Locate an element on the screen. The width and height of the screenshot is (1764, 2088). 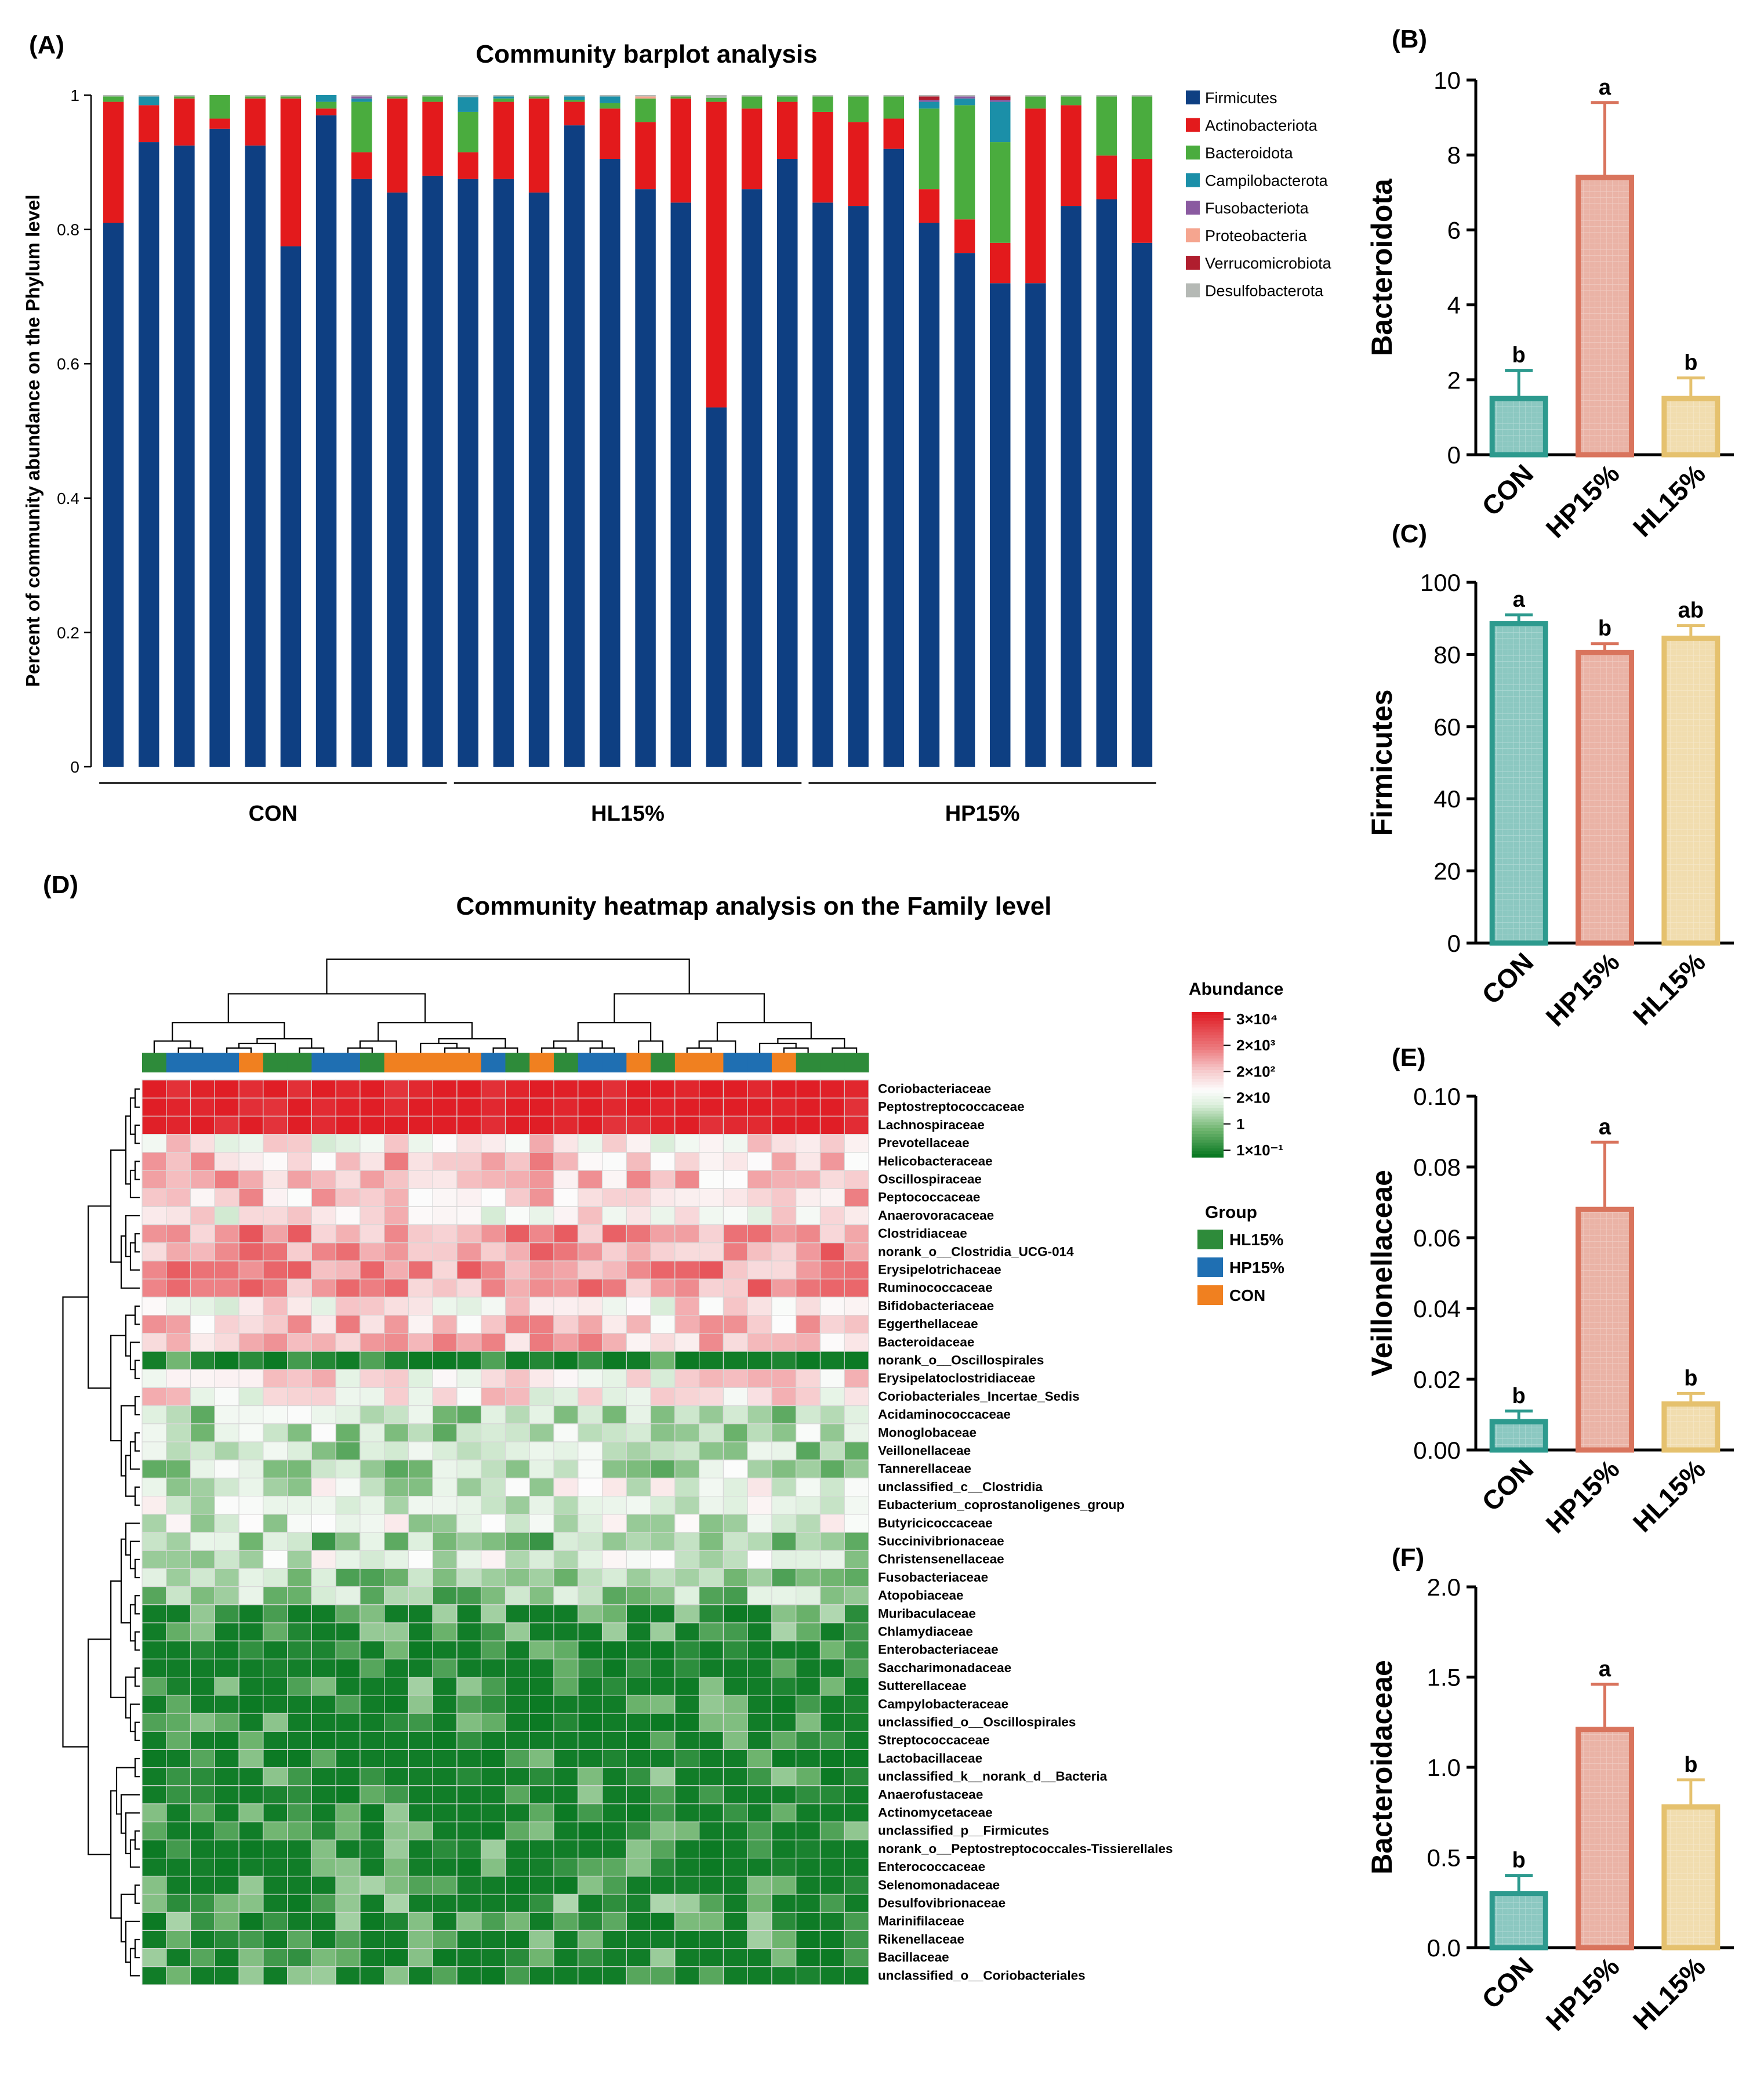
bar-segment-bacteroidota is located at coordinates (219, 107).